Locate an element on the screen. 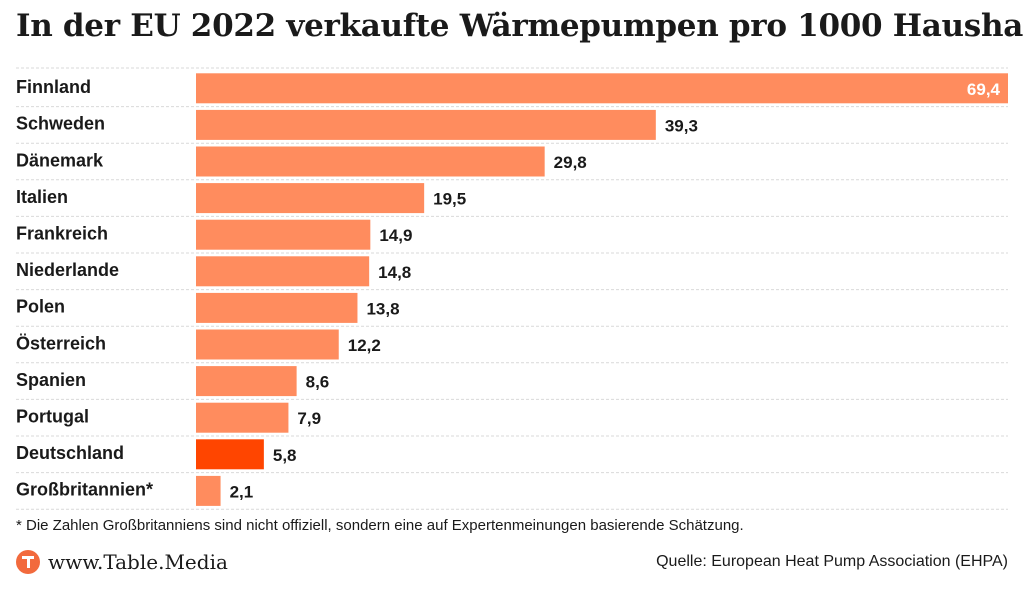 The image size is (1024, 590). category-label: Dänemark is located at coordinates (60, 160).